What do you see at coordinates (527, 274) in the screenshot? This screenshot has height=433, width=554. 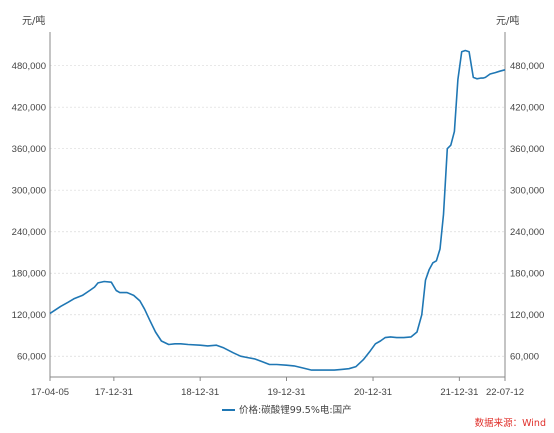 I see `y-tick-label-right: 180,000` at bounding box center [527, 274].